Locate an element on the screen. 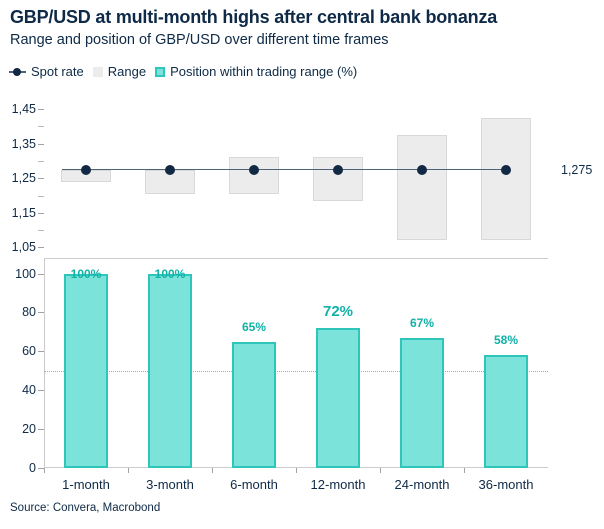 This screenshot has width=604, height=529. position-marker-icon is located at coordinates (160, 71).